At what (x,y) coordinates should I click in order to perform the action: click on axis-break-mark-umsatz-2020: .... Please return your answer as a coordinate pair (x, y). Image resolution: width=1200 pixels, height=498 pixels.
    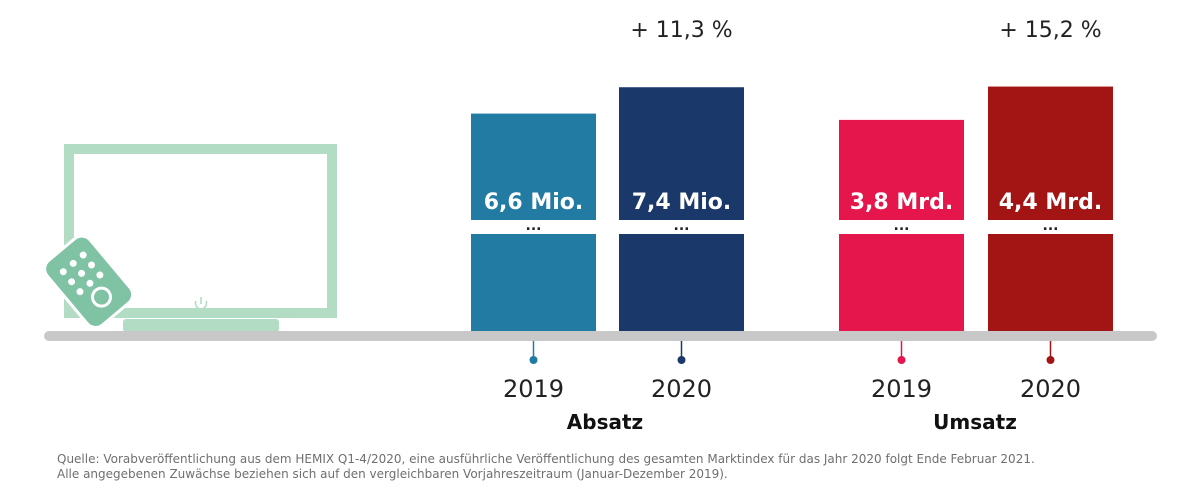
    Looking at the image, I should click on (1051, 226).